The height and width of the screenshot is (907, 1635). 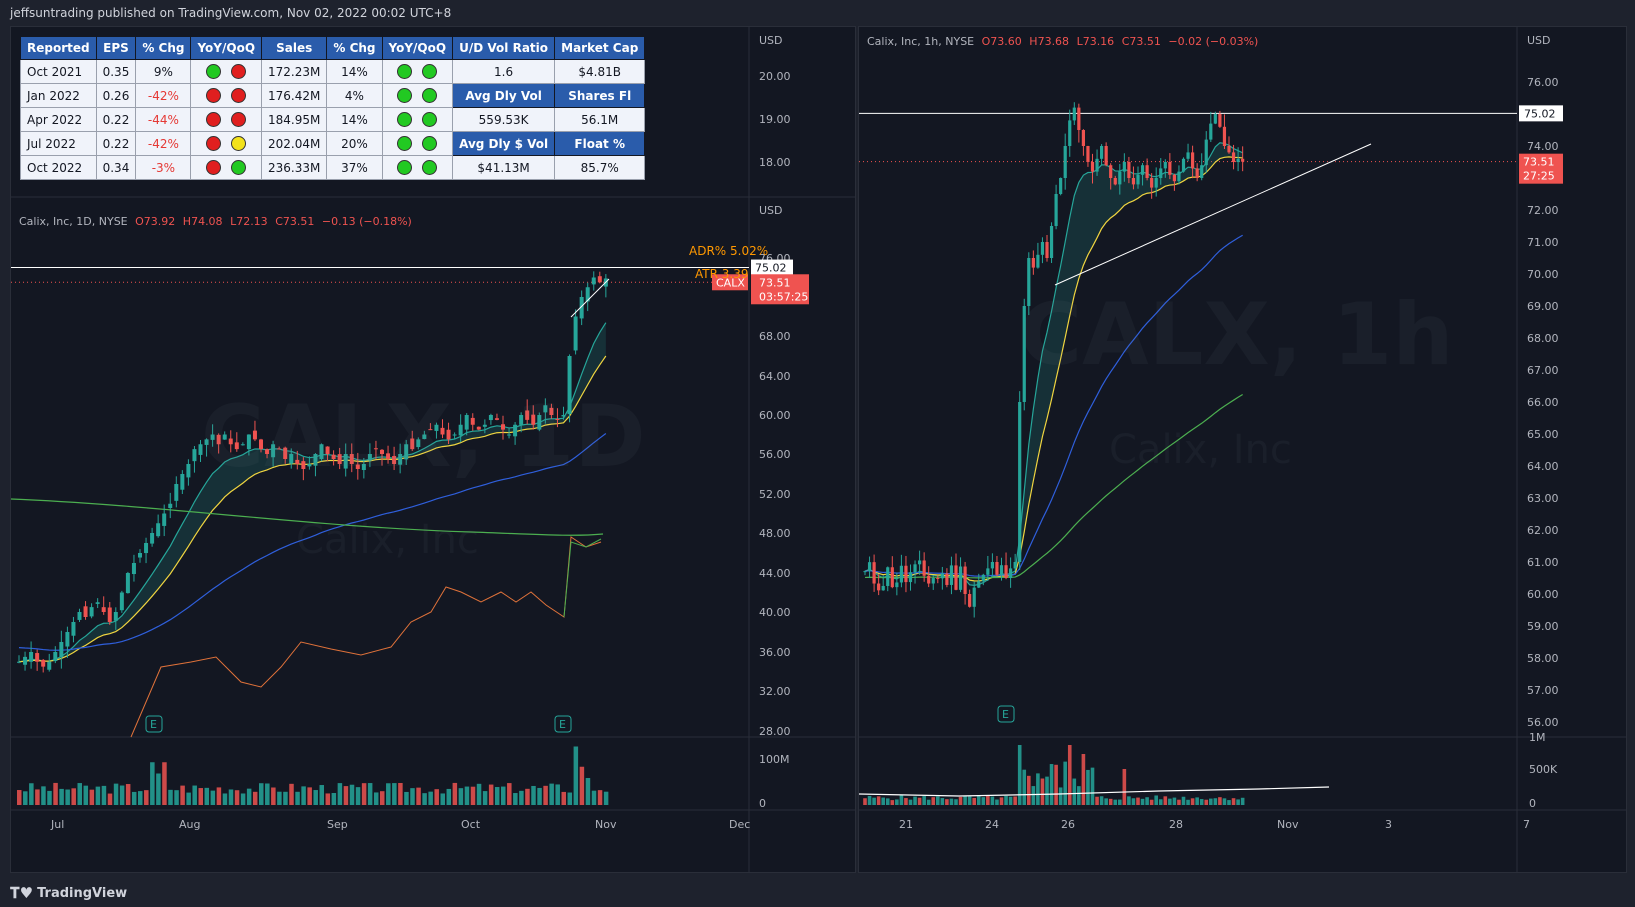 What do you see at coordinates (775, 336) in the screenshot?
I see `left-axis-tick: 68.00` at bounding box center [775, 336].